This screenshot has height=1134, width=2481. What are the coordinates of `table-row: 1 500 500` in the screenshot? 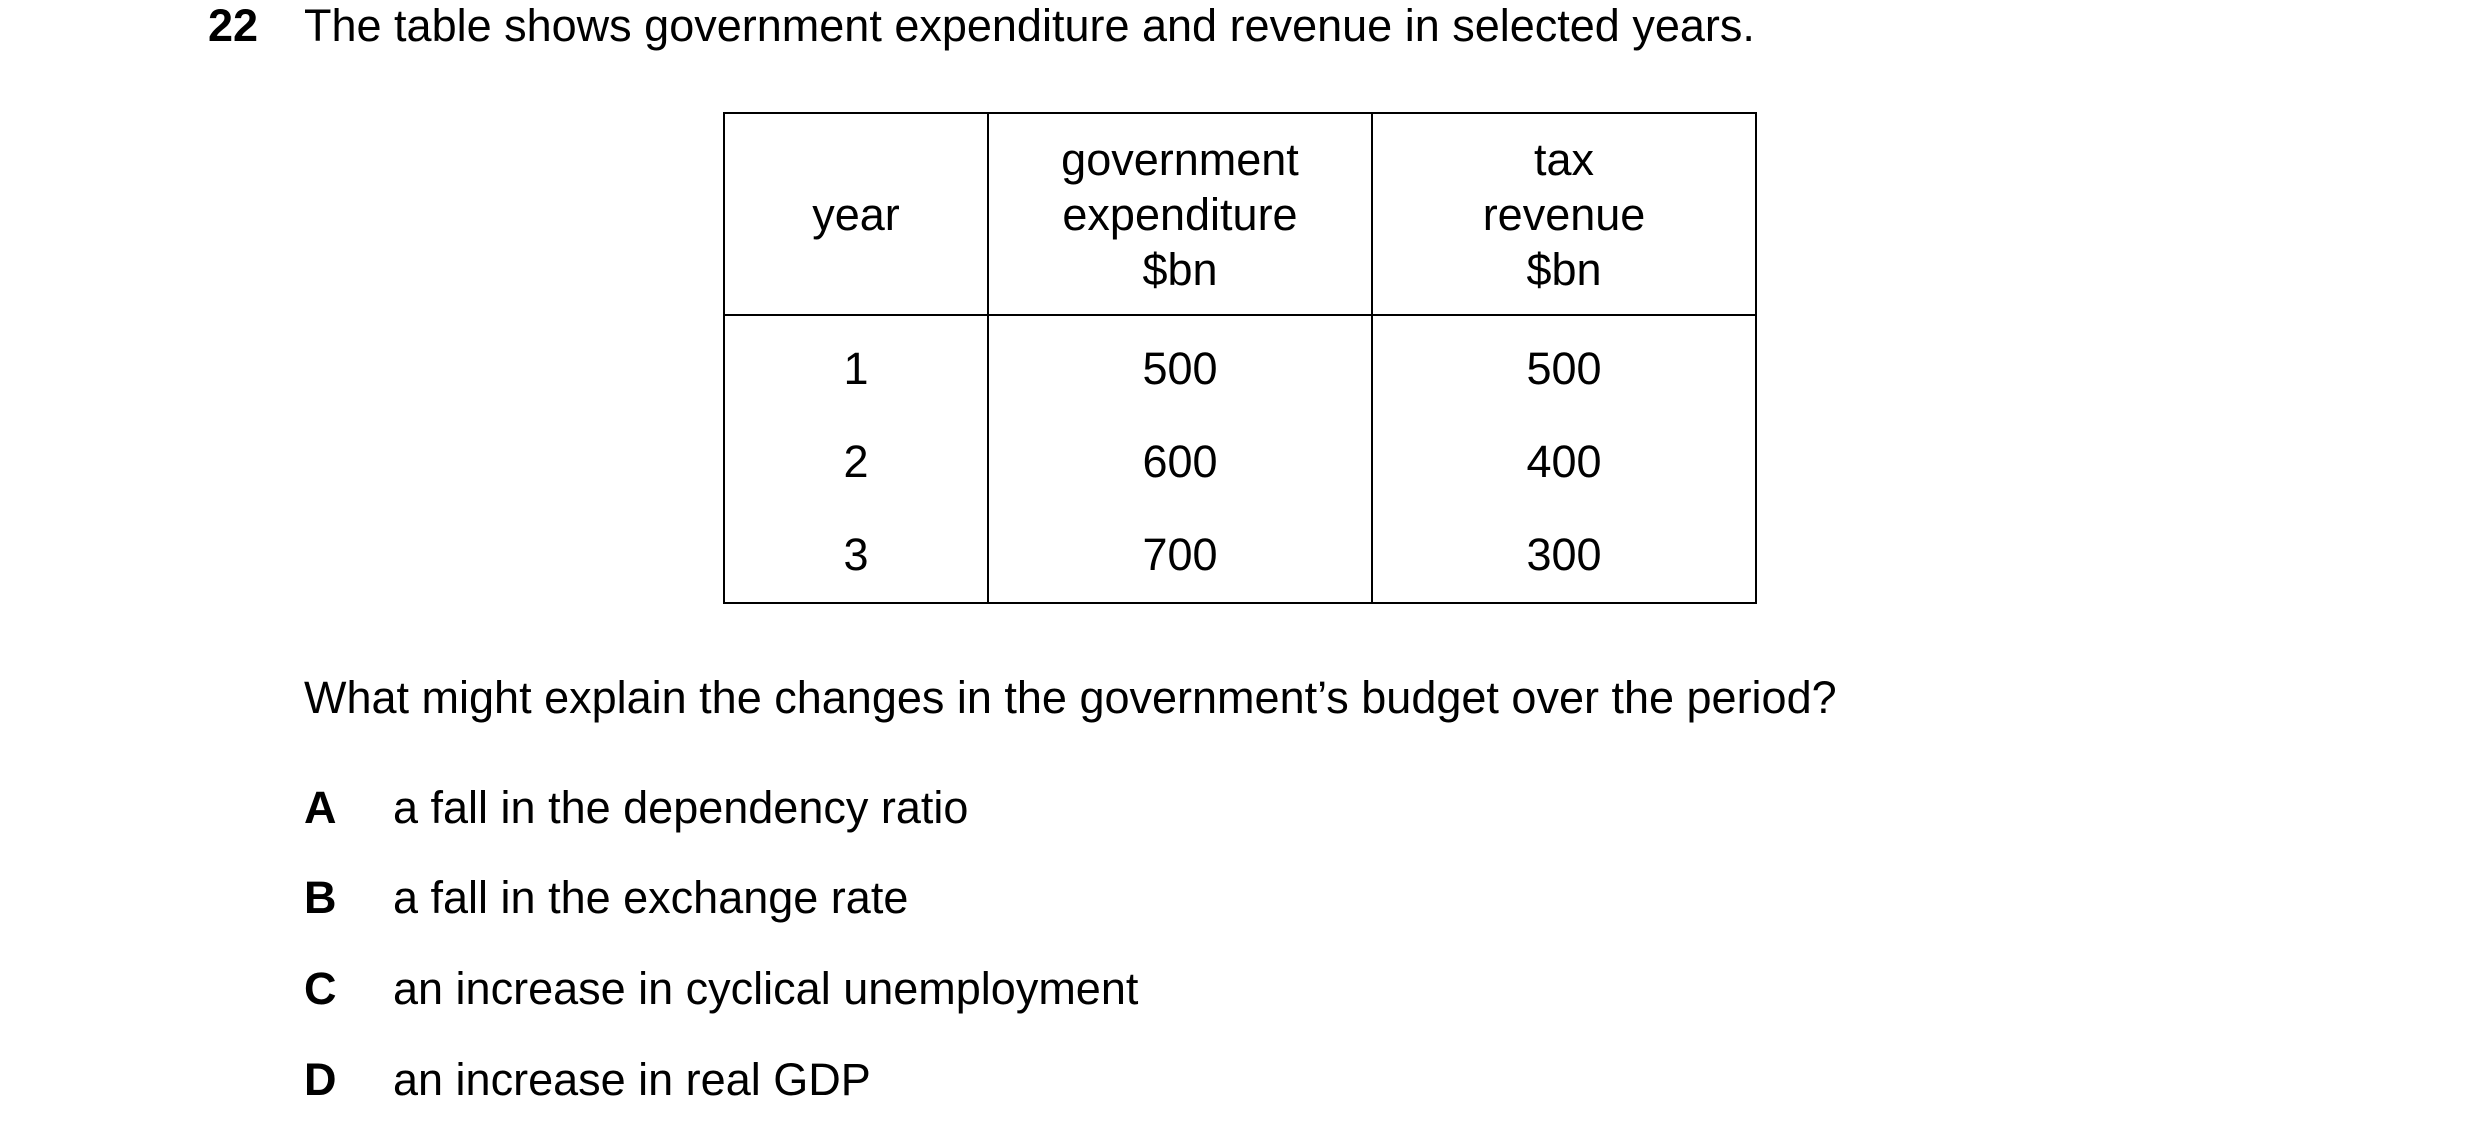 It's located at (1240, 366).